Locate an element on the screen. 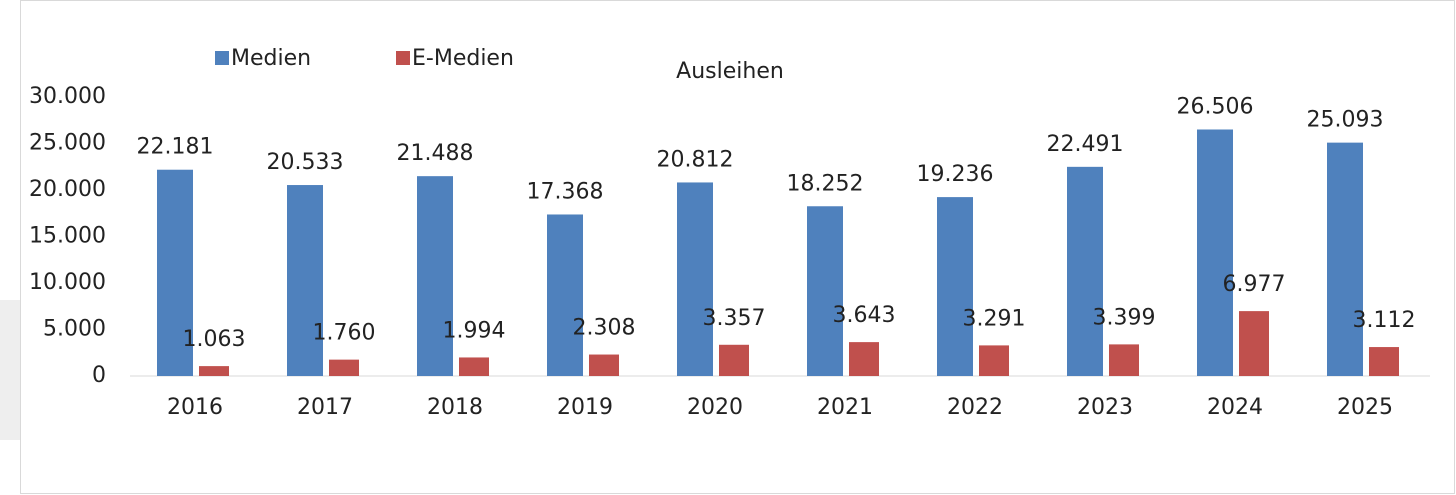 This screenshot has width=1456, height=495. data-label: 22.181 is located at coordinates (175, 147).